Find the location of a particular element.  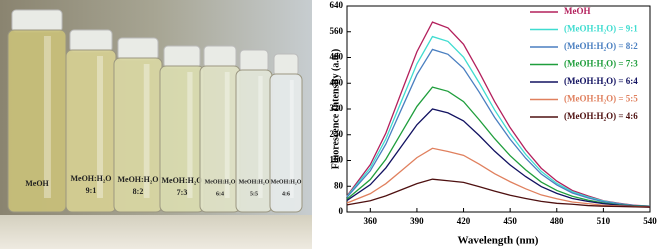

legend-label: MeOH is located at coordinates (577, 11).